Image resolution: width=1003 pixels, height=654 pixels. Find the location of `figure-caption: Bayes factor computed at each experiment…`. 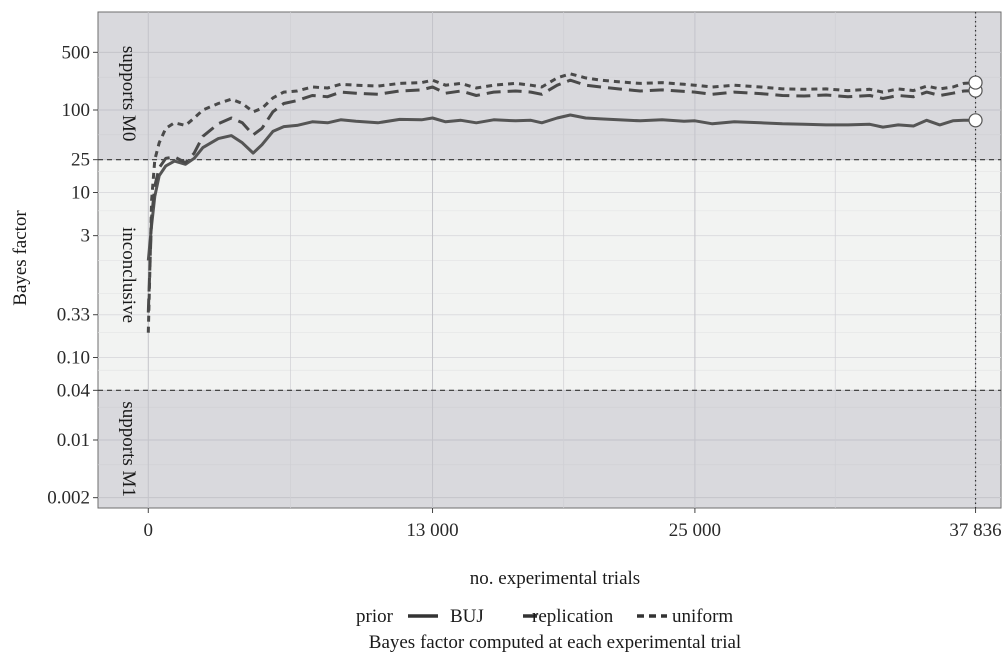

figure-caption: Bayes factor computed at each experiment… is located at coordinates (555, 642).